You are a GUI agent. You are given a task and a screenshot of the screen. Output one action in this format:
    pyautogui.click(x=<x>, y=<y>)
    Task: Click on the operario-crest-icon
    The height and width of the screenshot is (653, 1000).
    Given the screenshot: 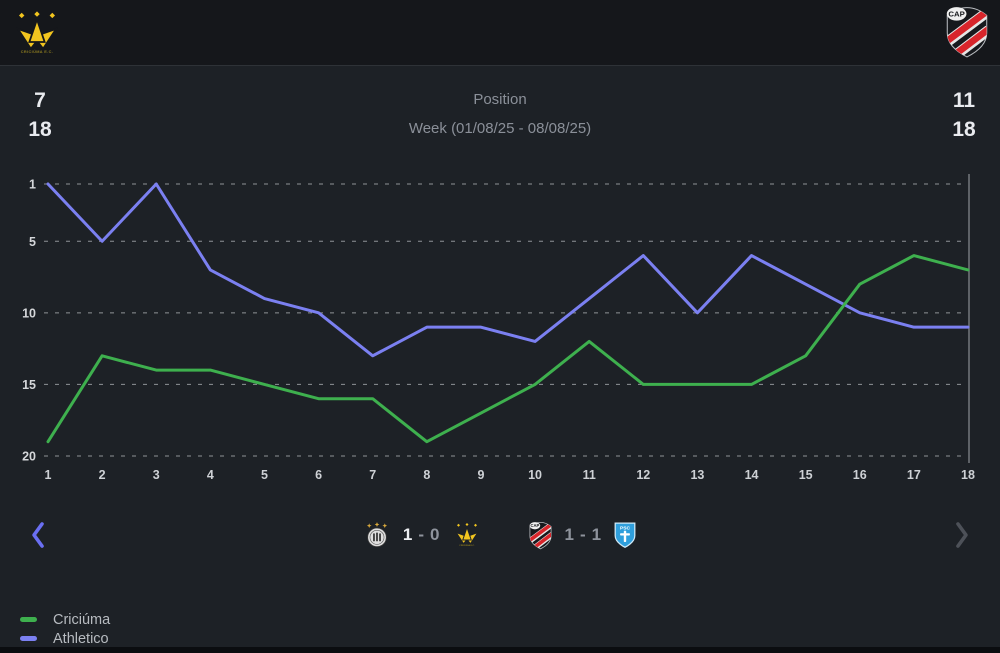 What is the action you would take?
    pyautogui.click(x=377, y=535)
    